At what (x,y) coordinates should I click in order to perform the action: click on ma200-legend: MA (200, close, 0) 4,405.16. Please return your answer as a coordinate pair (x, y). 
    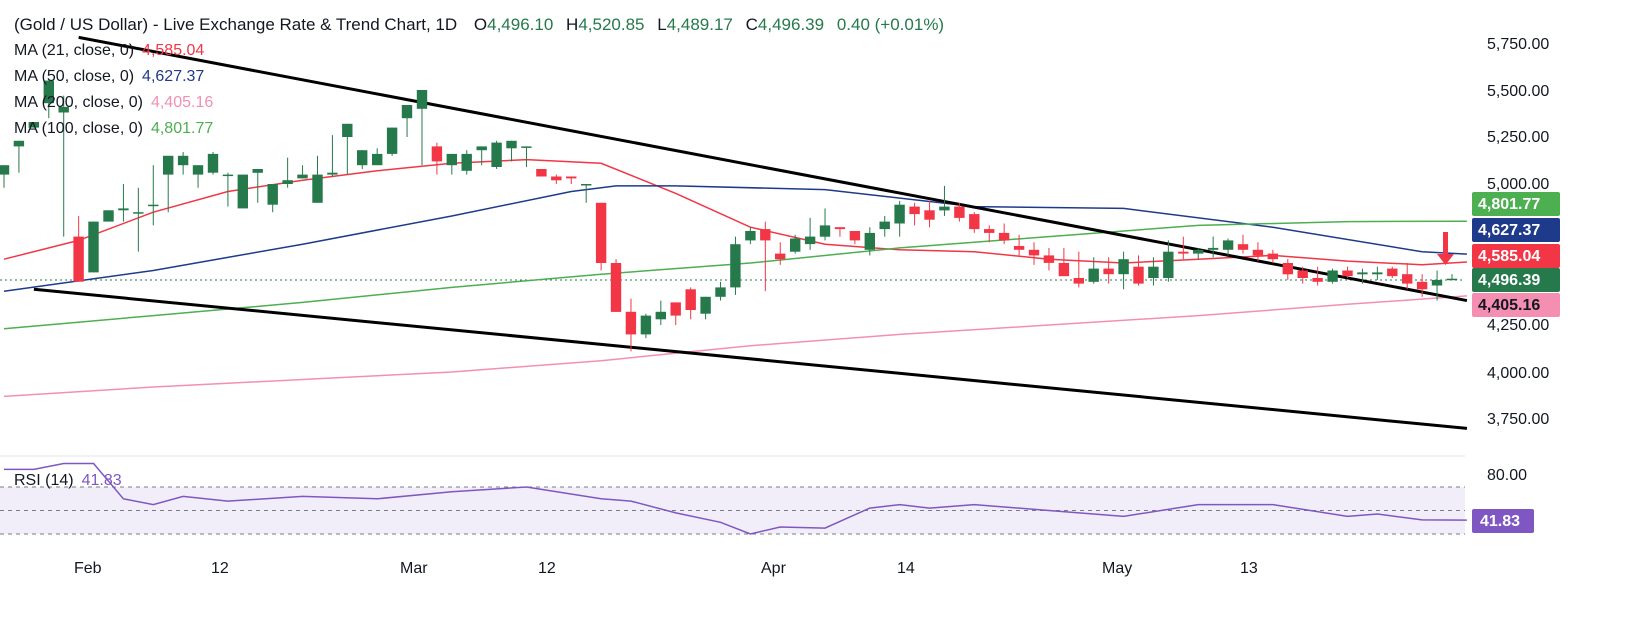
    Looking at the image, I should click on (113, 102).